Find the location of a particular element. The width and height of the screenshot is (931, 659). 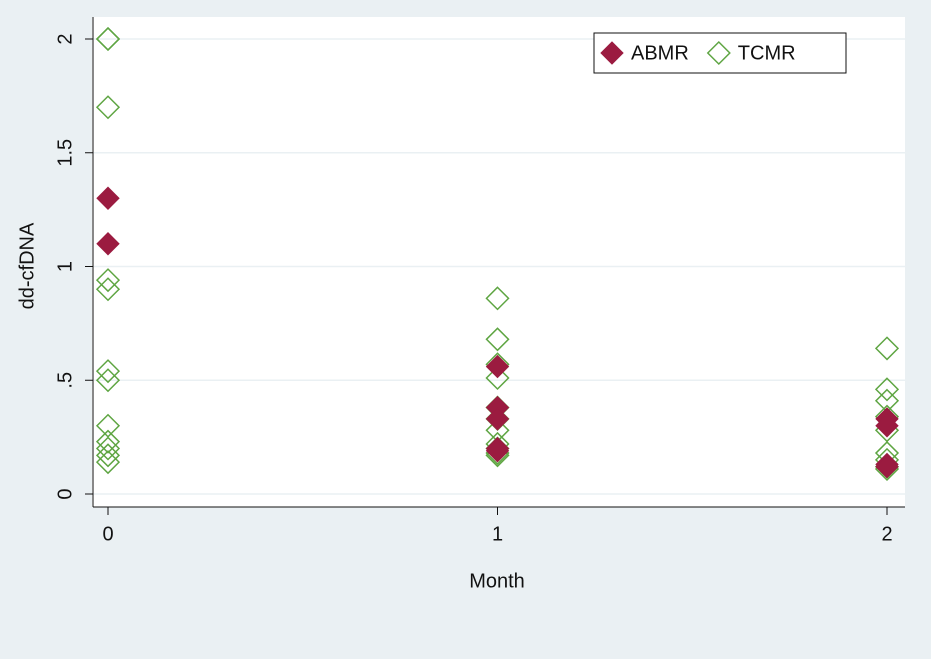

legend-label: TCMR is located at coordinates (767, 53).